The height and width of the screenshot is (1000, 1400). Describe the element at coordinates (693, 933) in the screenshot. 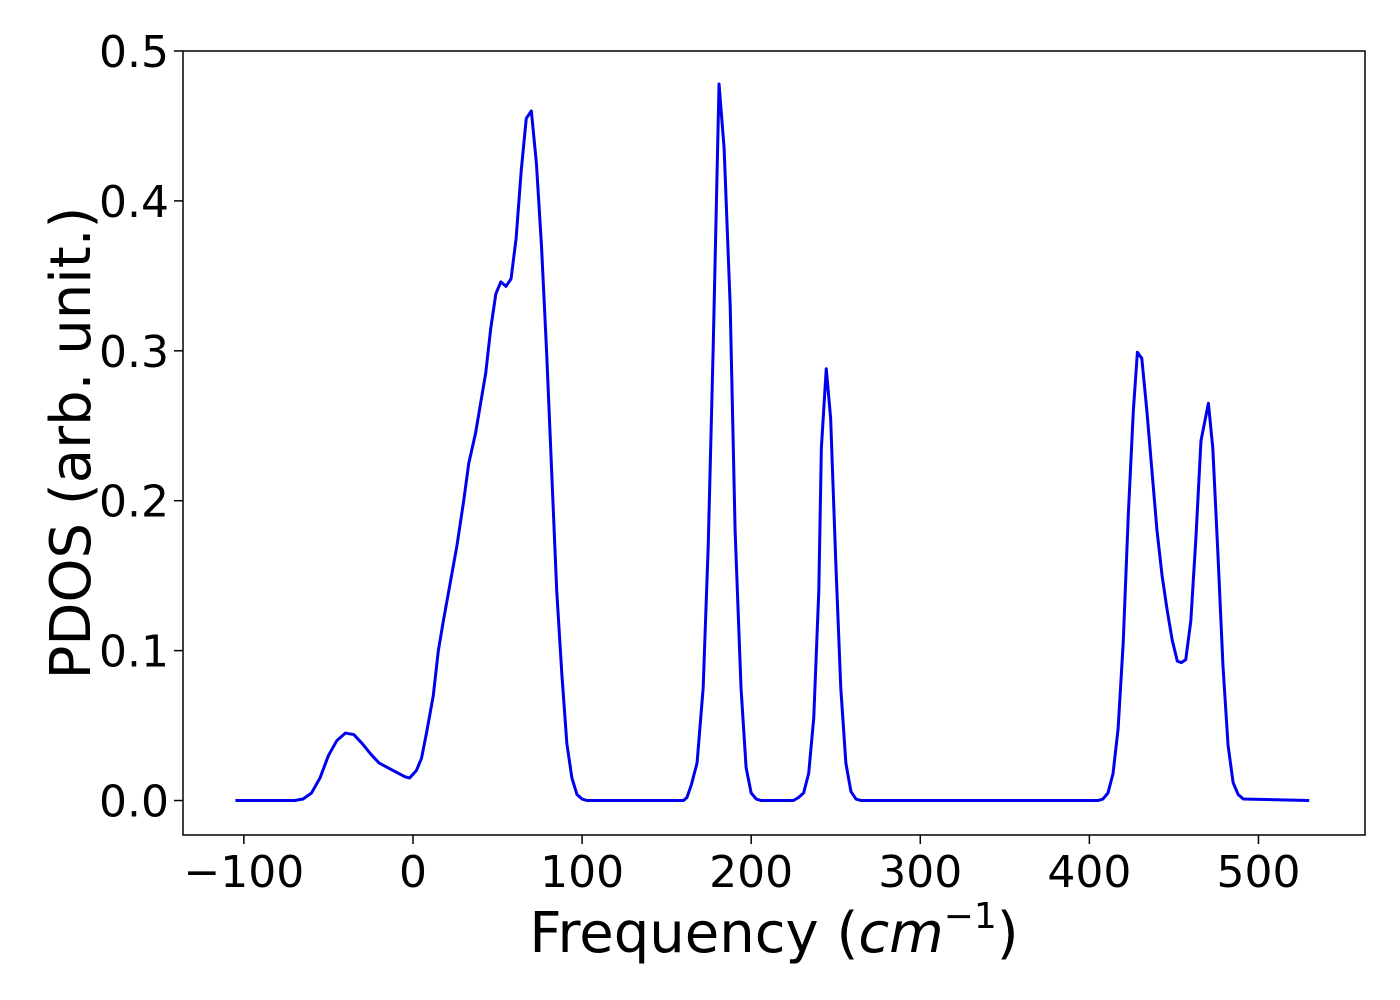

I see `x-label-text: Frequency (` at that location.